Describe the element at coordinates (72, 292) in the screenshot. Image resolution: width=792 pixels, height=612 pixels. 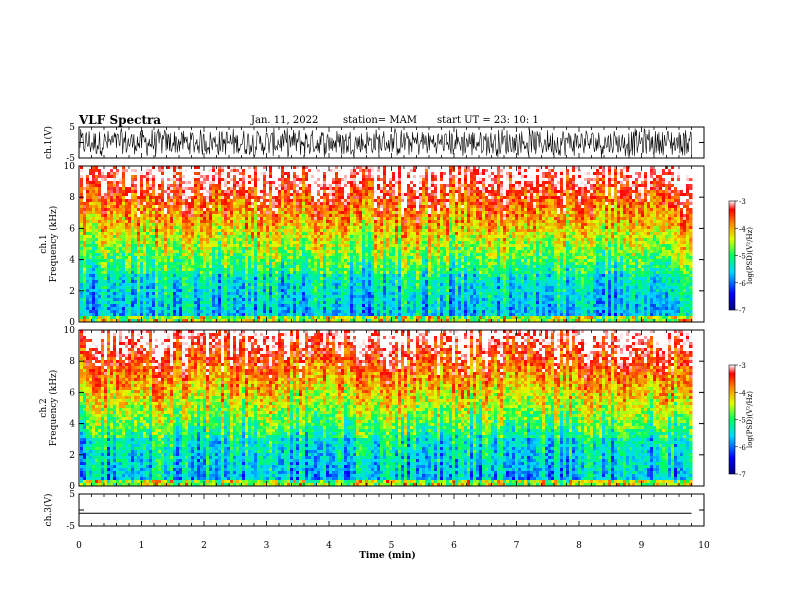
I see `ytick-label-p2: 2` at that location.